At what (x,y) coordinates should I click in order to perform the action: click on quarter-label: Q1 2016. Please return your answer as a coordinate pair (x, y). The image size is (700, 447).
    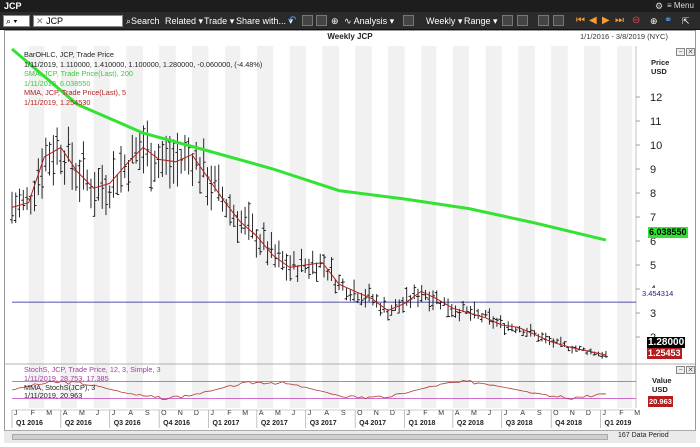
    Looking at the image, I should click on (29, 423).